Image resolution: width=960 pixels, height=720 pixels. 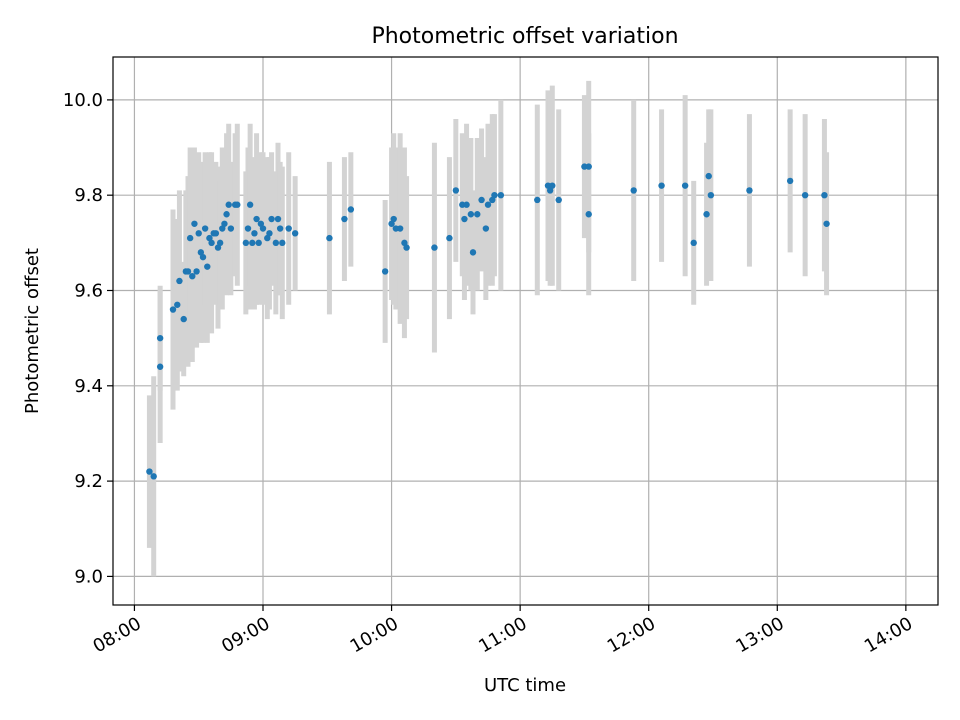 I want to click on x-tick-label: 10:00, so click(x=374, y=635).